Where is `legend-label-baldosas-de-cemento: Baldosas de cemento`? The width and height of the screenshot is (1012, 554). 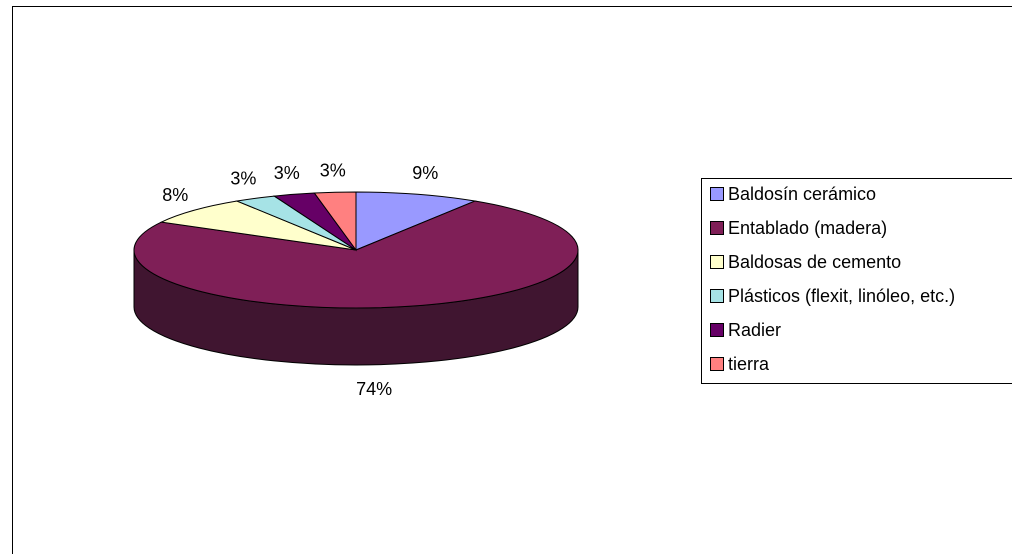 legend-label-baldosas-de-cemento: Baldosas de cemento is located at coordinates (814, 262).